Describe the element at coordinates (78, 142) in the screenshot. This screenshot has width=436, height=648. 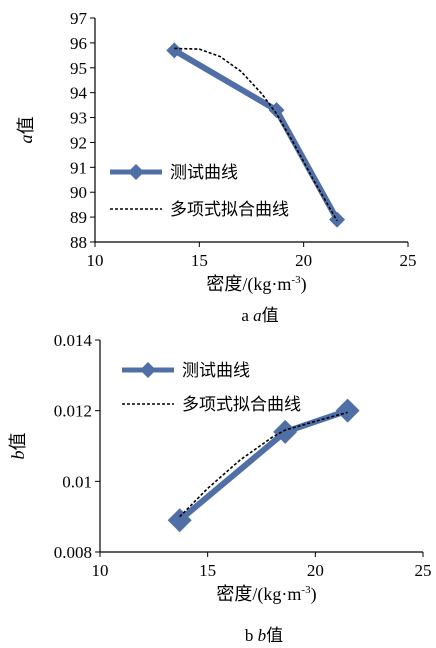
I see `y-tick-label: 92` at that location.